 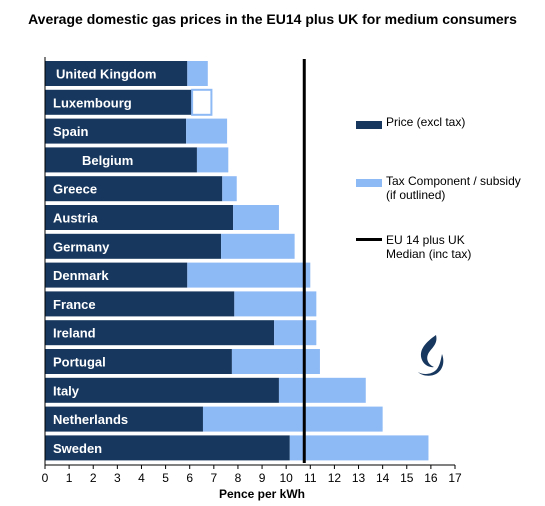 What do you see at coordinates (213, 478) in the screenshot?
I see `x-tick-label-7: 7` at bounding box center [213, 478].